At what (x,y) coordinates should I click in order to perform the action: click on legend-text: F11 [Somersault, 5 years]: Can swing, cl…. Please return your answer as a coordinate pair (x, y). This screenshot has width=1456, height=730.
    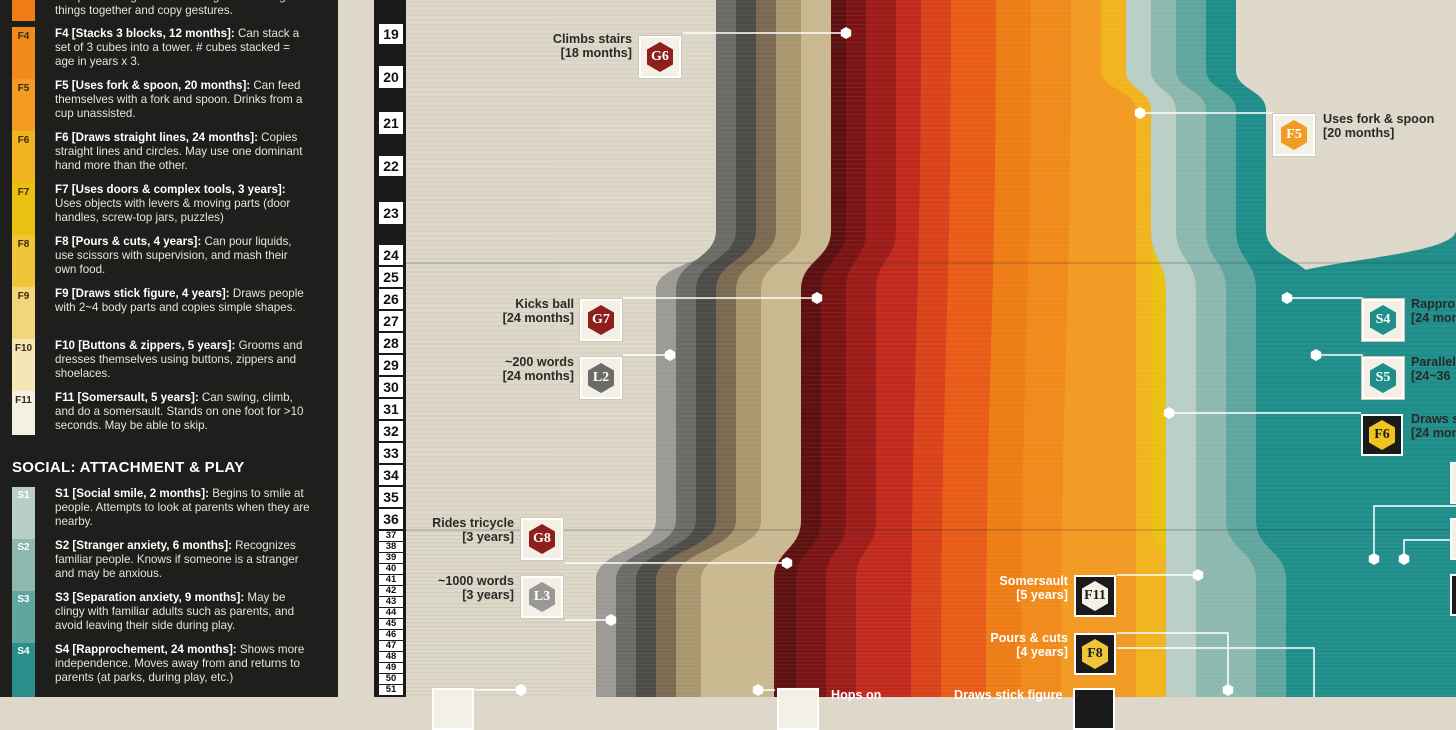
    Looking at the image, I should click on (179, 411).